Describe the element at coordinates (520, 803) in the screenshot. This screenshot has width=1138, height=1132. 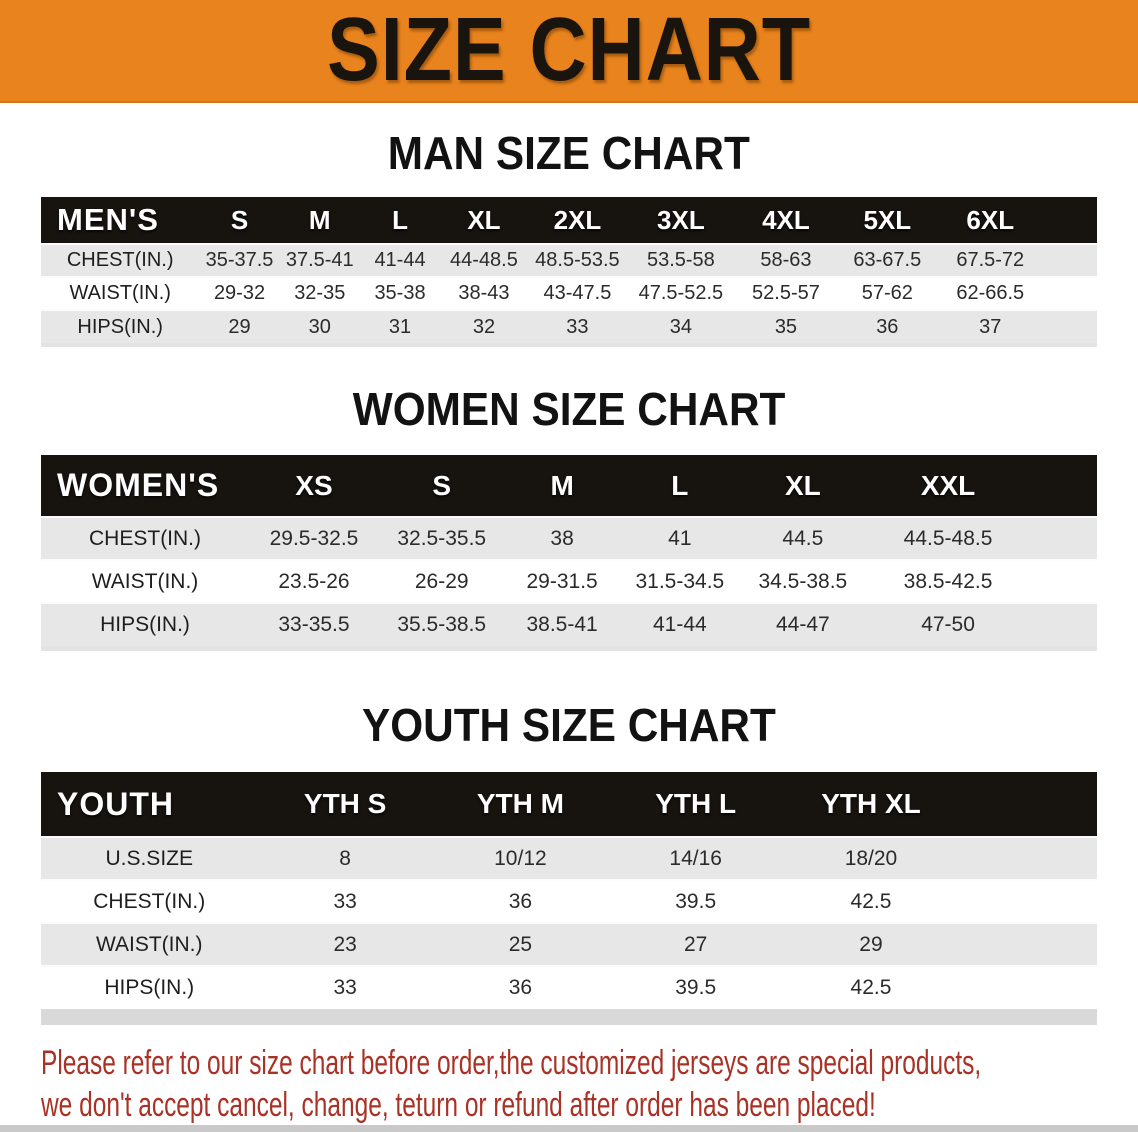
I see `column-header: YTH M` at that location.